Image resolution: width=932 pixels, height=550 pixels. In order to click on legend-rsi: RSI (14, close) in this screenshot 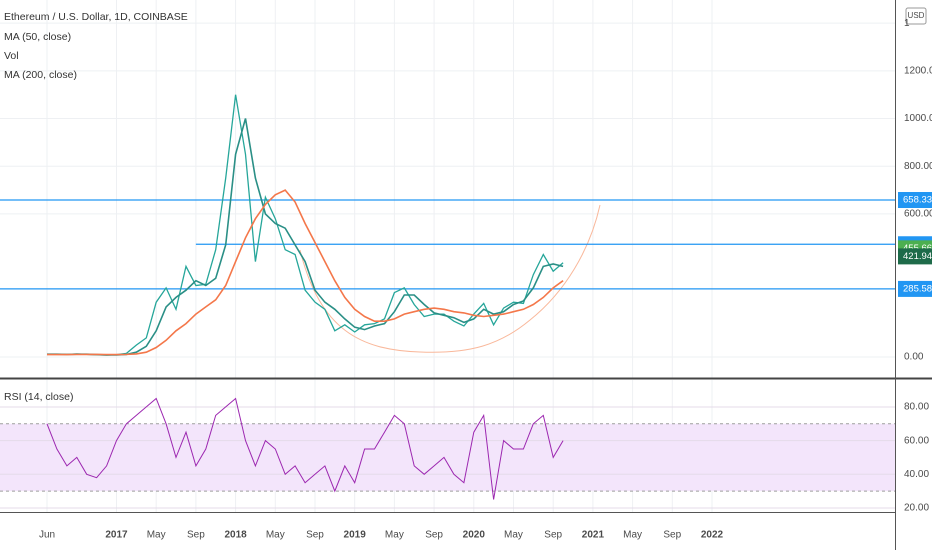, I will do `click(38, 397)`.